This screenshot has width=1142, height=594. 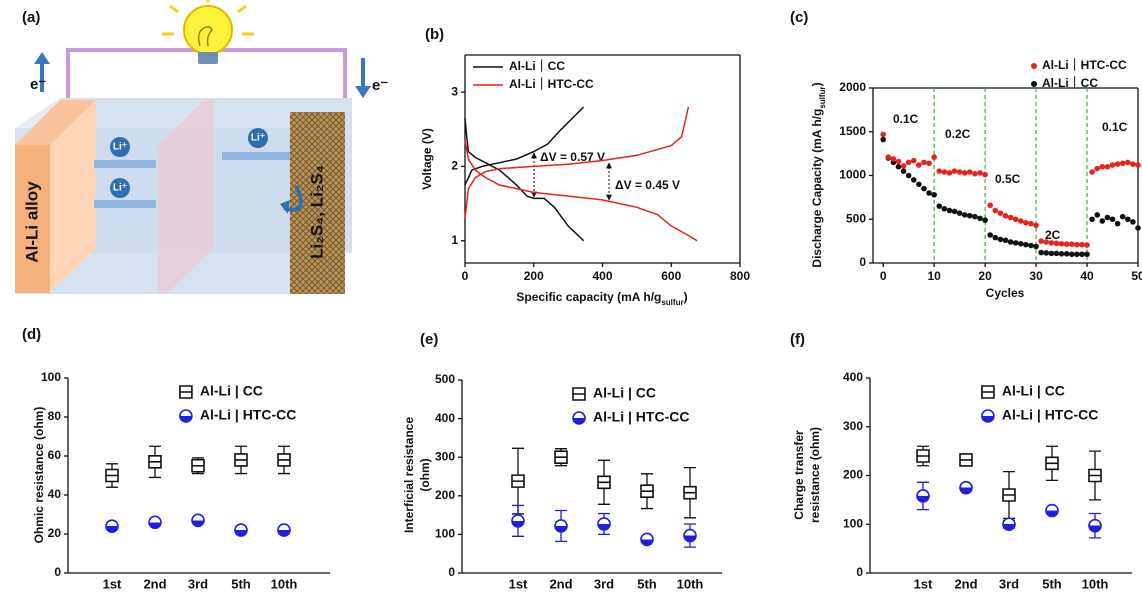 What do you see at coordinates (154, 583) in the screenshot?
I see `x-tick-label: 2nd` at bounding box center [154, 583].